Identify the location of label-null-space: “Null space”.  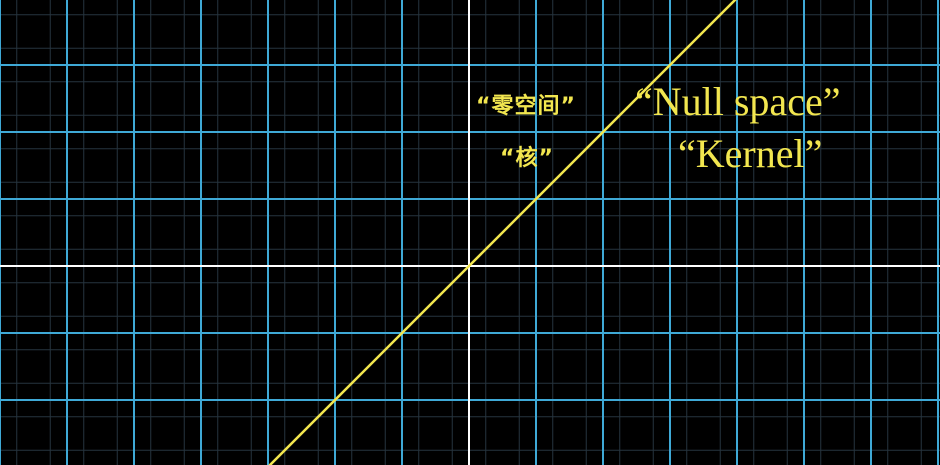
(738, 101).